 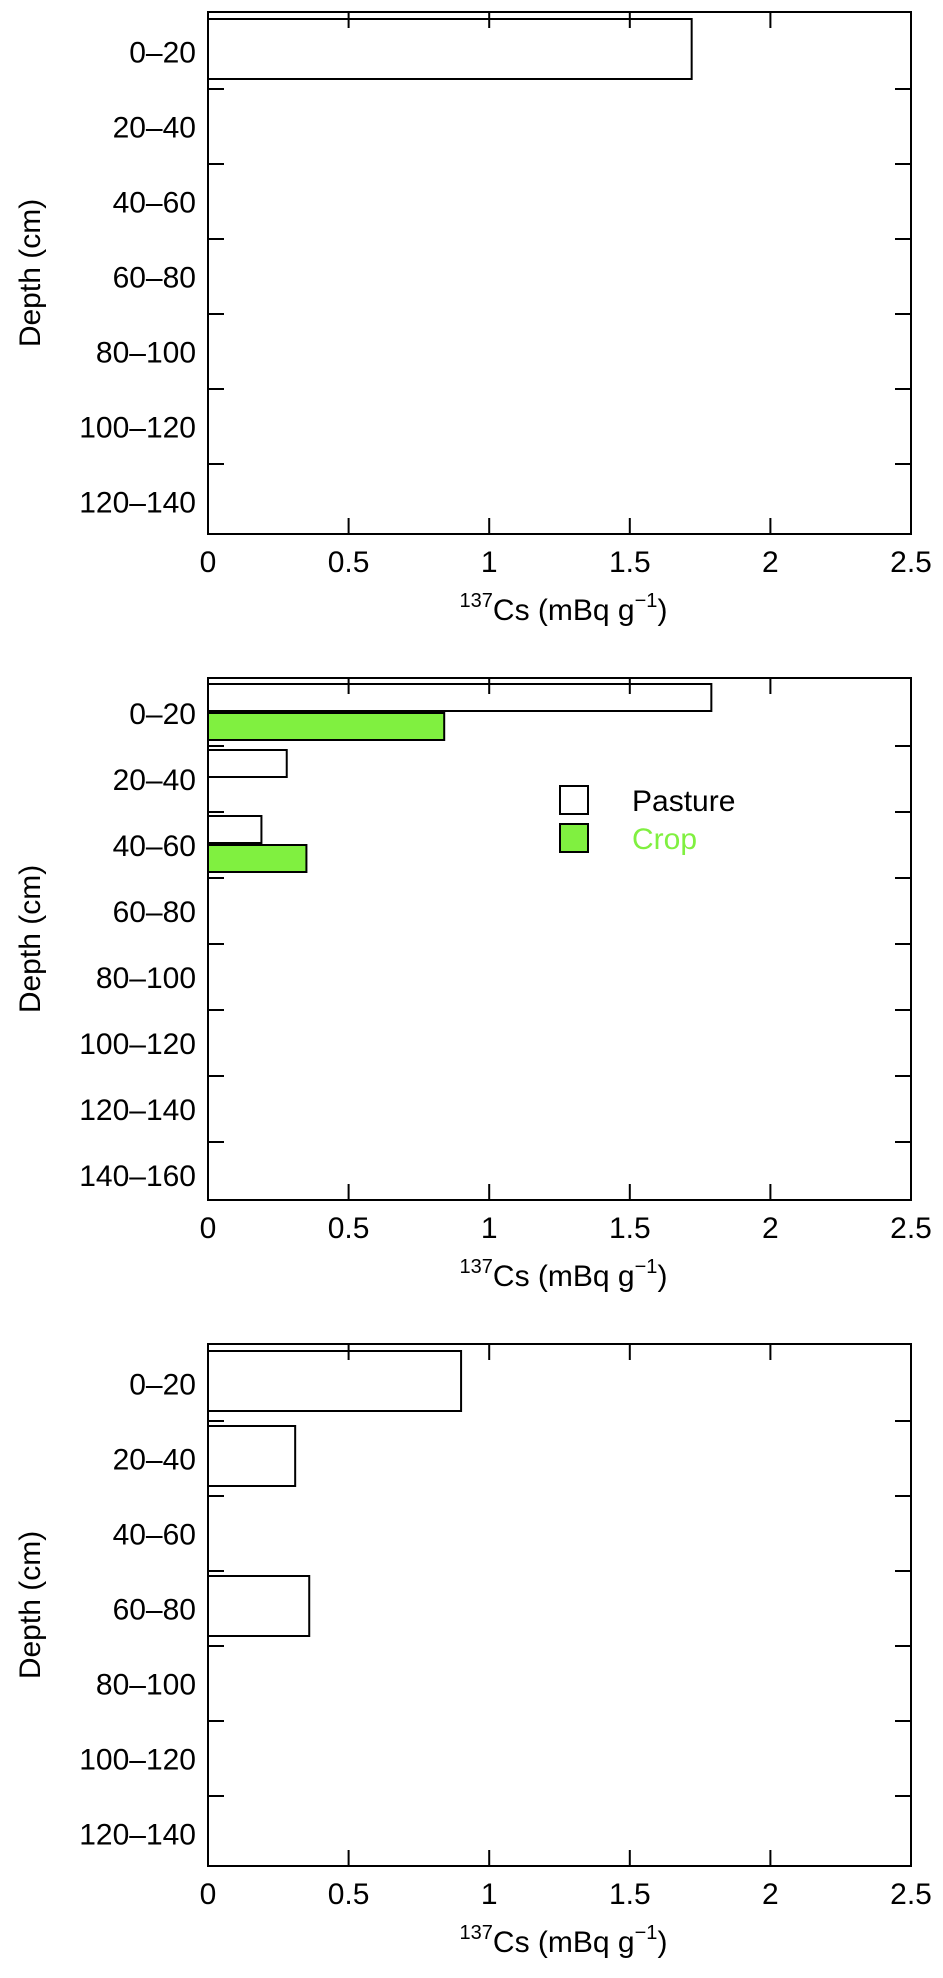 What do you see at coordinates (647, 820) in the screenshot?
I see `legend: Pasture Crop` at bounding box center [647, 820].